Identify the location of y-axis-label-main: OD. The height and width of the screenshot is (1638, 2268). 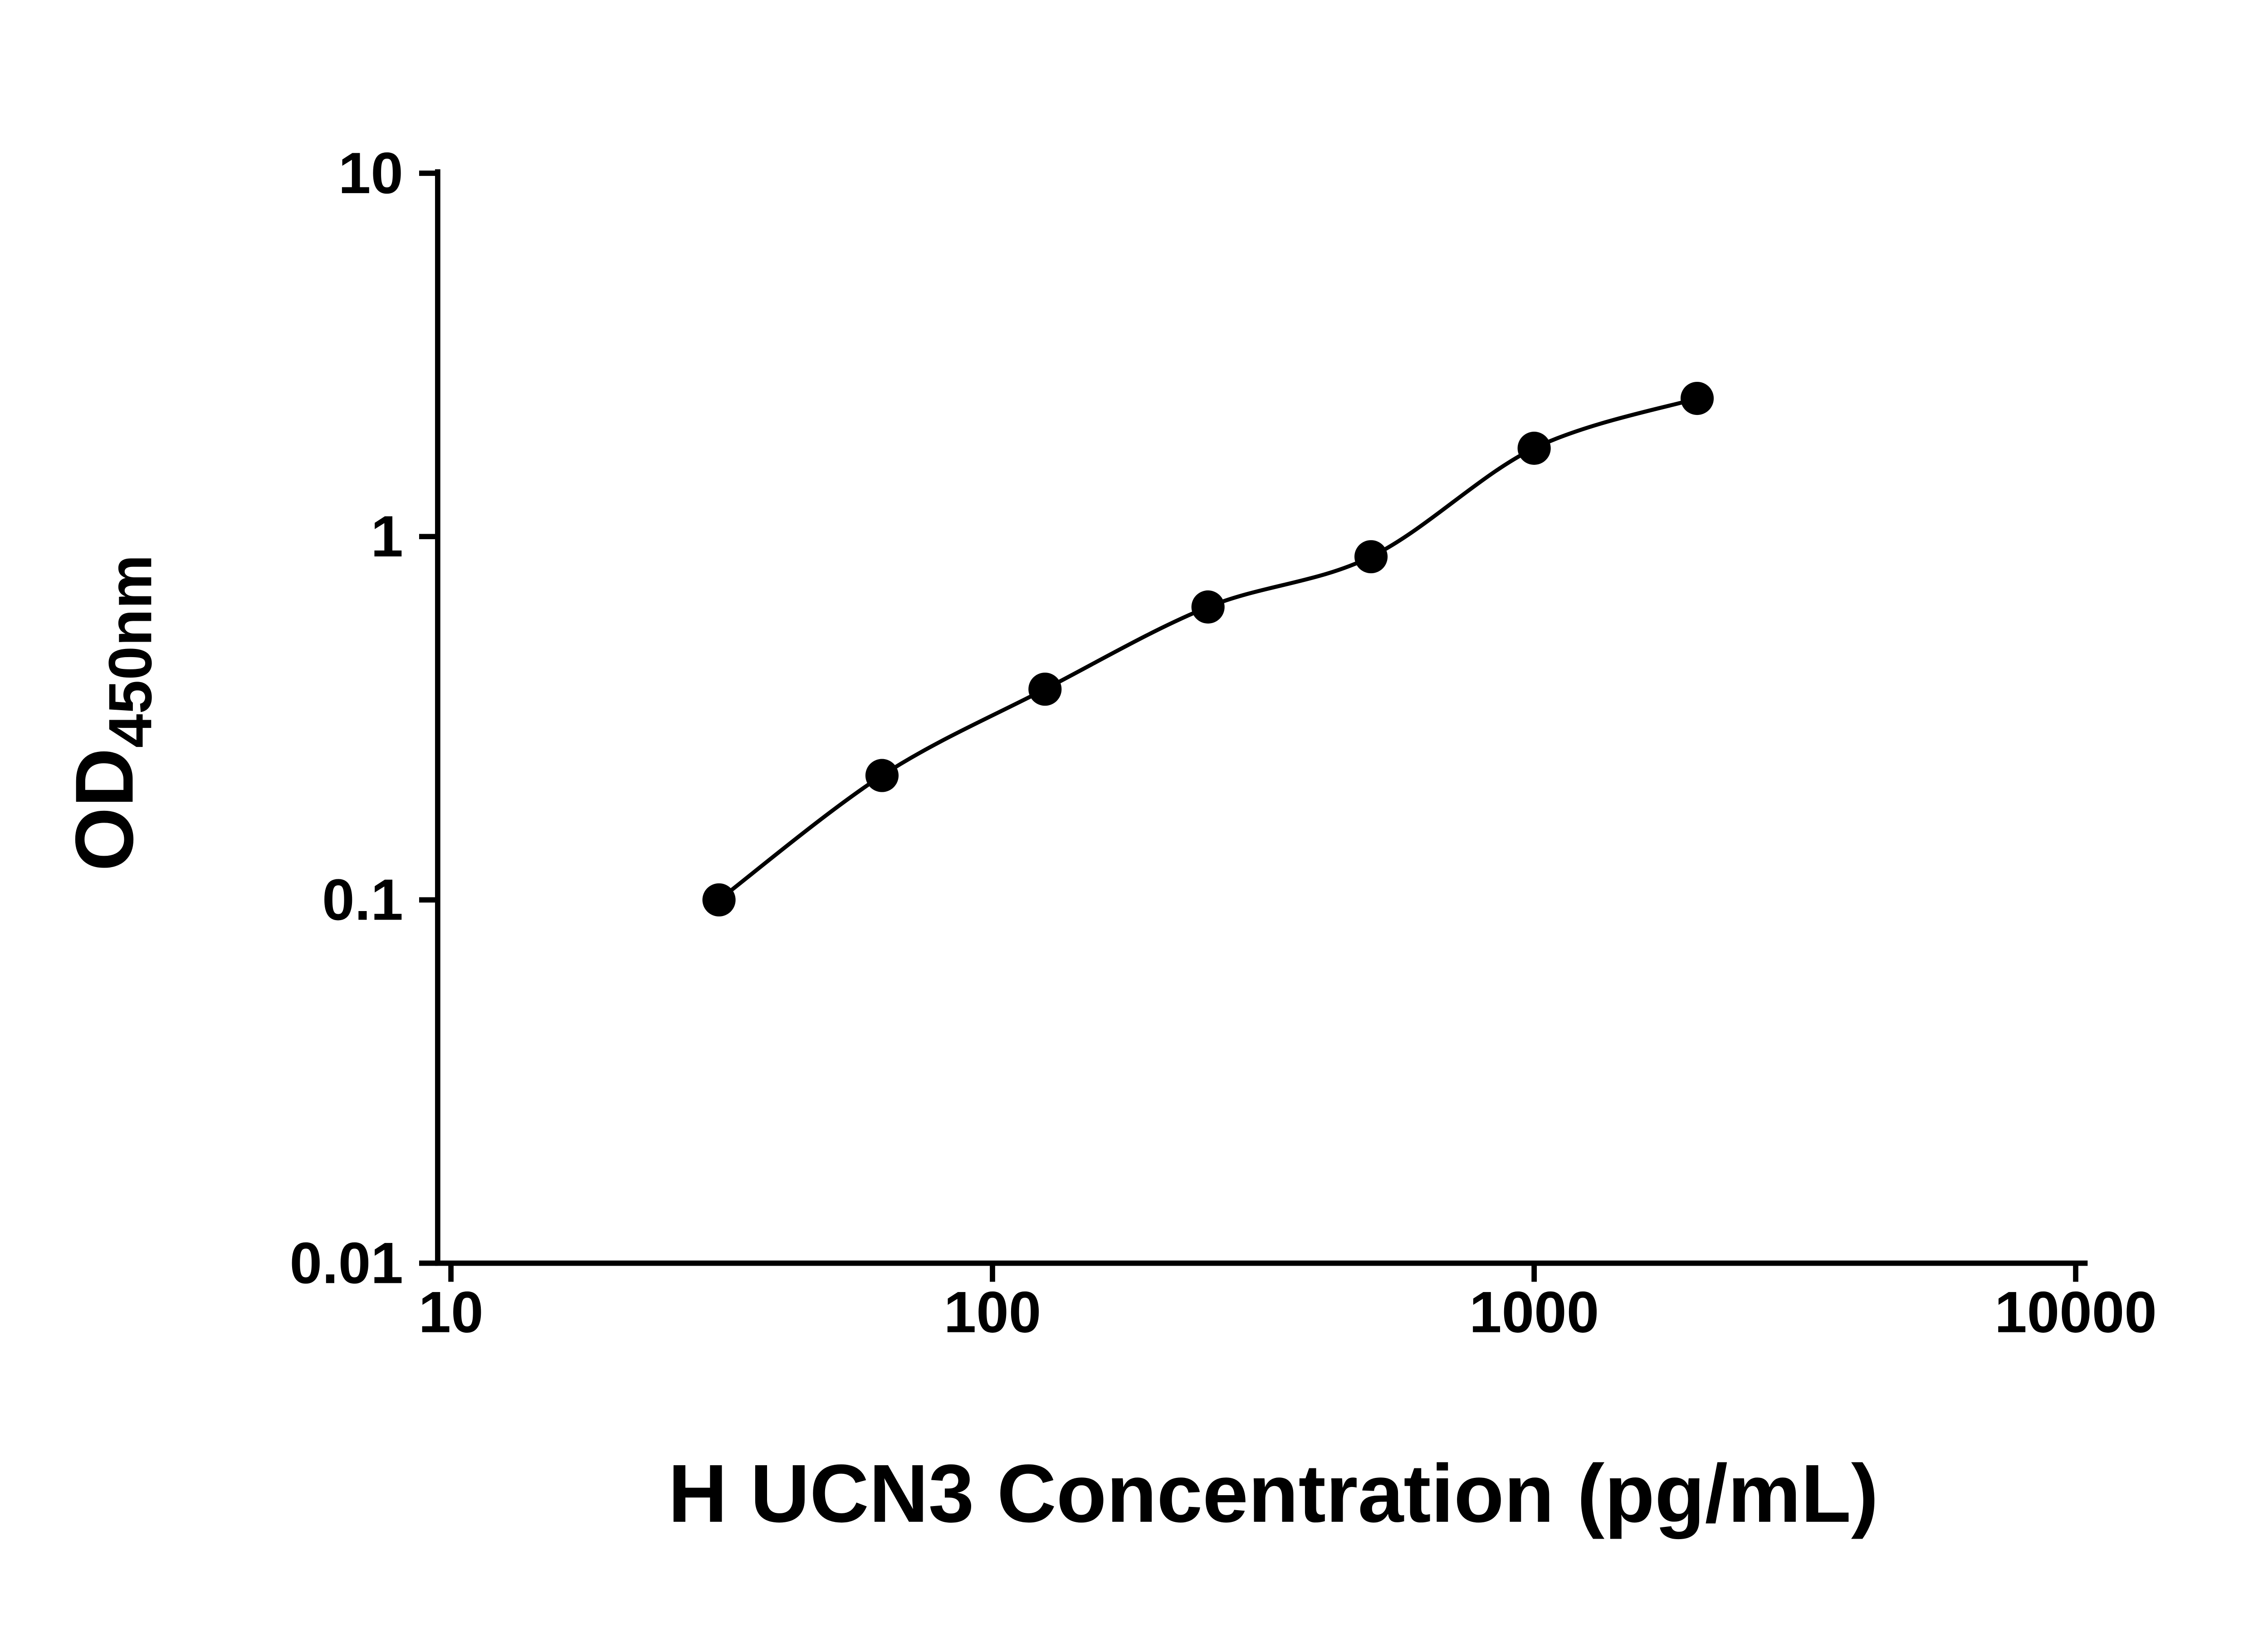
(105, 809).